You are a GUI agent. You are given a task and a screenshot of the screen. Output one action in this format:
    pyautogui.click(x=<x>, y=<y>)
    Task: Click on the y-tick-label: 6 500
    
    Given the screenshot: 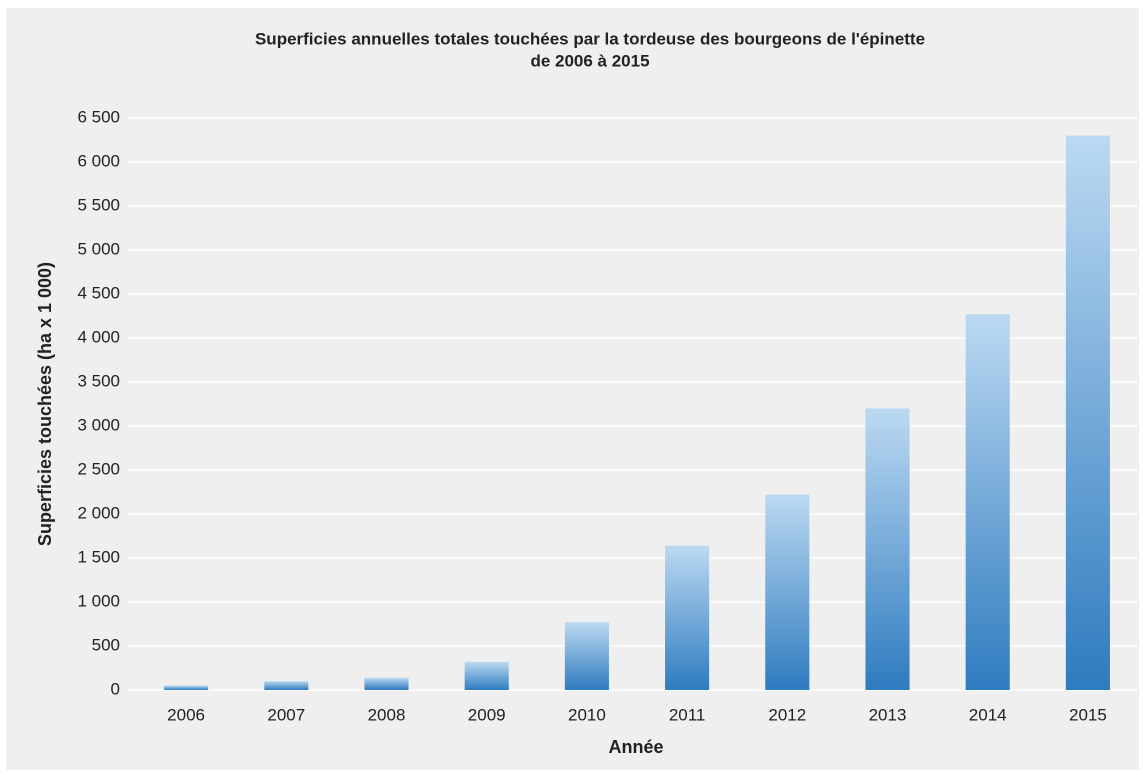 What is the action you would take?
    pyautogui.click(x=98, y=116)
    